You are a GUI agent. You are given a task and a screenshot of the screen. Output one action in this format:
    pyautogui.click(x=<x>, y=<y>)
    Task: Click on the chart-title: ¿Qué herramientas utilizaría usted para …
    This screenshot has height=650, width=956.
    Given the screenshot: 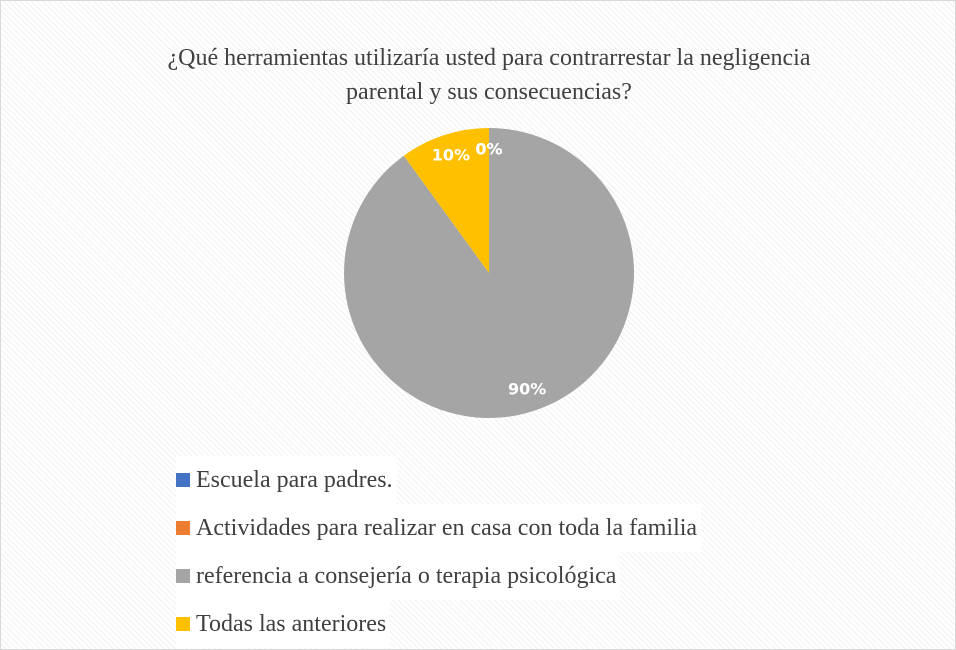 What is the action you would take?
    pyautogui.click(x=489, y=75)
    